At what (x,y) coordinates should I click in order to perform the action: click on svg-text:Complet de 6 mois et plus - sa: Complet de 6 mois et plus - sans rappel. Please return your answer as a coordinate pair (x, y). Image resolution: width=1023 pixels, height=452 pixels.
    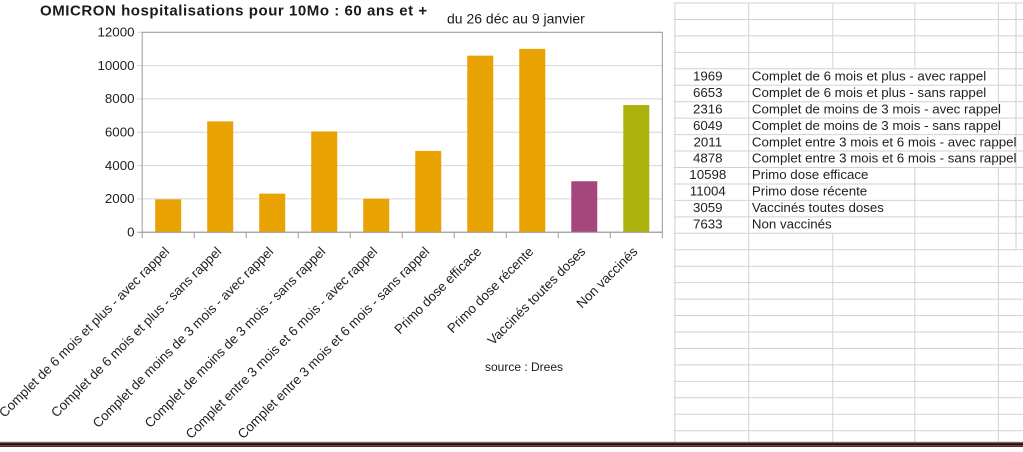
    Looking at the image, I should click on (869, 92).